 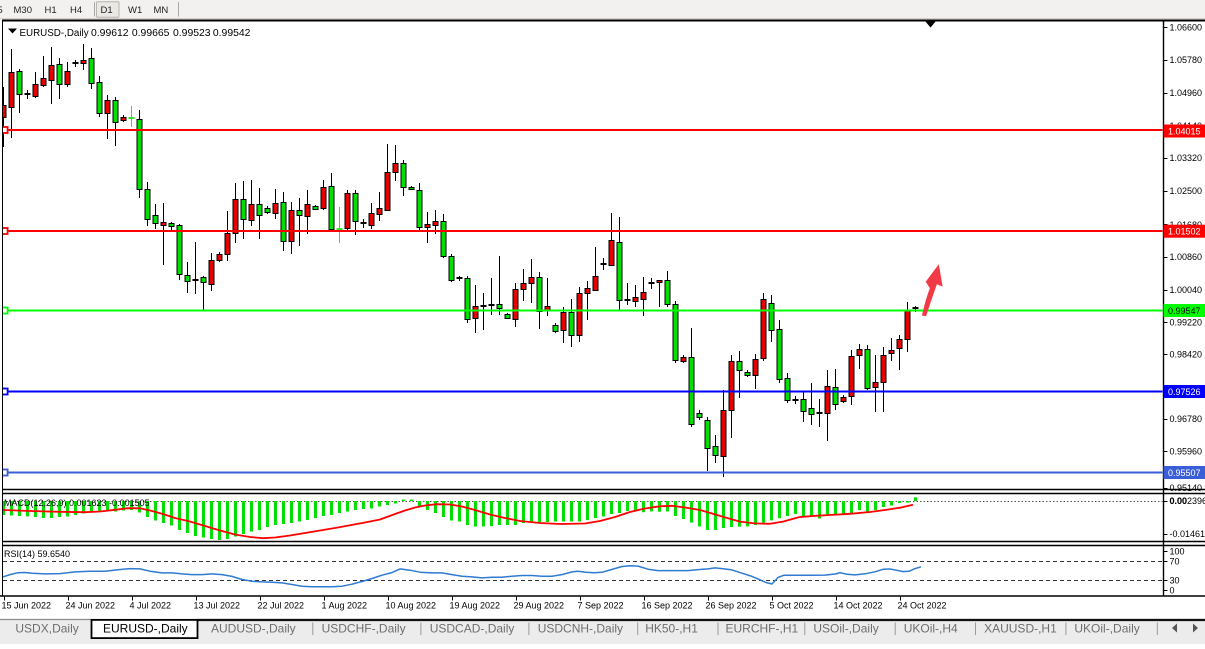 What do you see at coordinates (580, 629) in the screenshot?
I see `svg-text: USDCNH-,Daily` at bounding box center [580, 629].